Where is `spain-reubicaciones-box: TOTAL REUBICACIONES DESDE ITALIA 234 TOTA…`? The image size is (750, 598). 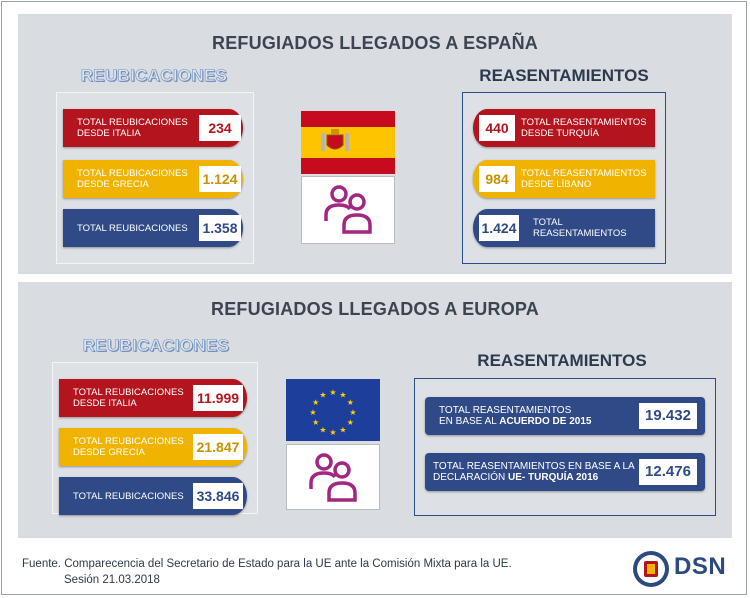
spain-reubicaciones-box: TOTAL REUBICACIONES DESDE ITALIA 234 TOTA… is located at coordinates (155, 178).